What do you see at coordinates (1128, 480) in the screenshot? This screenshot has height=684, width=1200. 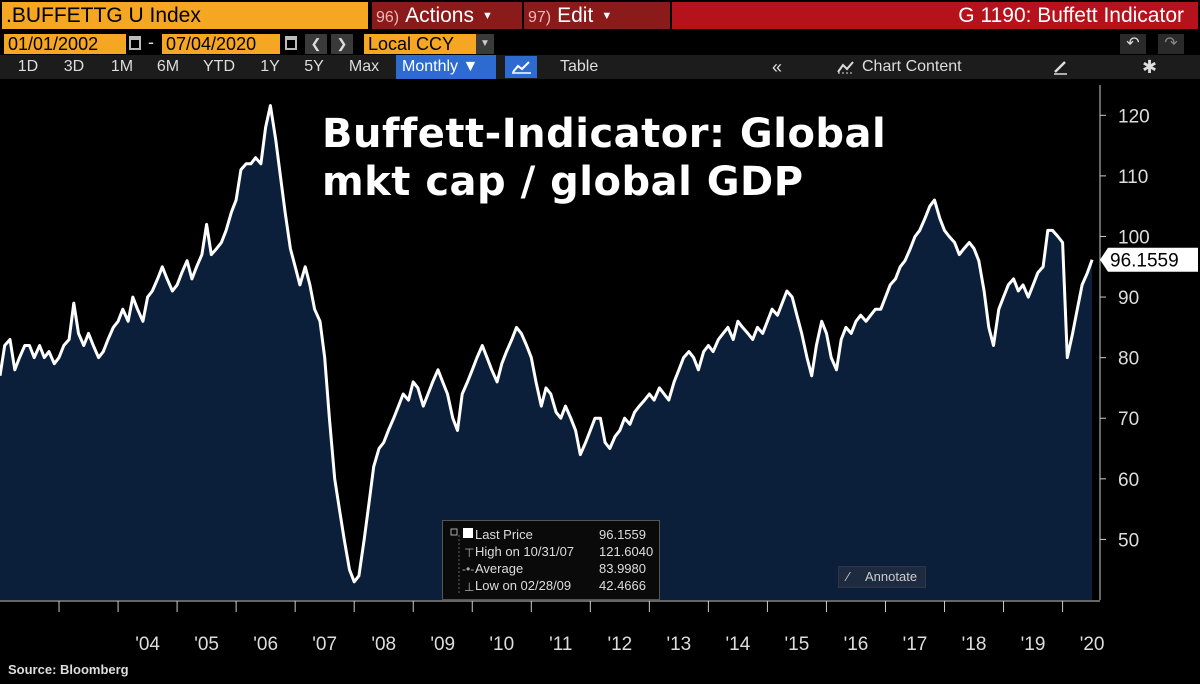 I see `y-tick-label-60: 60` at bounding box center [1128, 480].